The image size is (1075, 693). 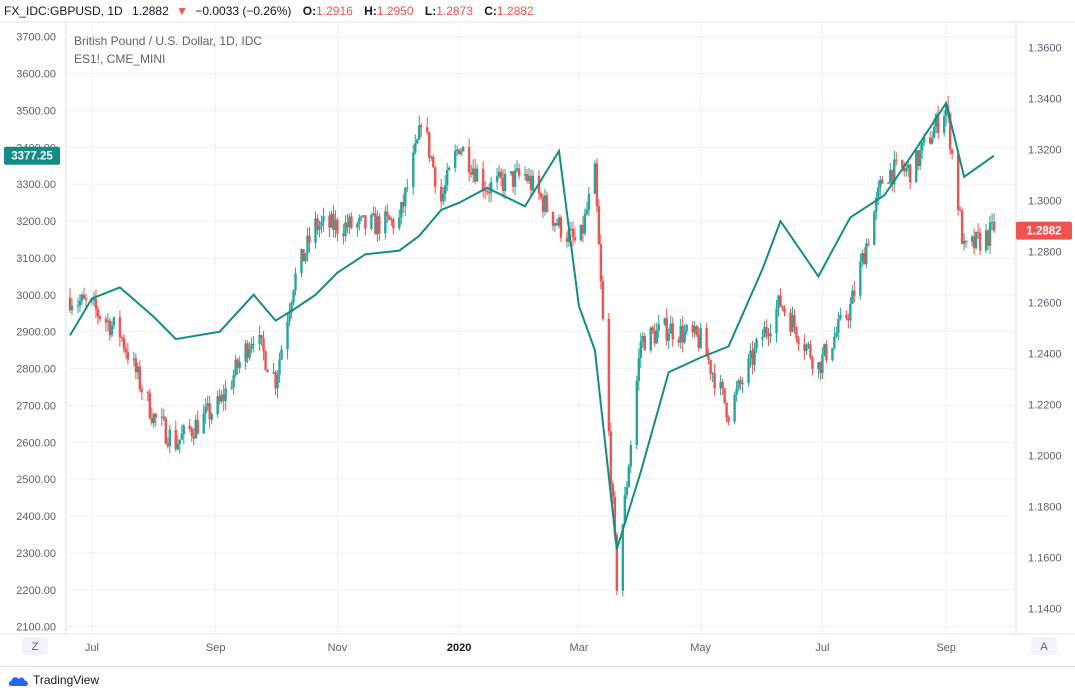 I want to click on scale-z-label: Z, so click(x=35, y=647).